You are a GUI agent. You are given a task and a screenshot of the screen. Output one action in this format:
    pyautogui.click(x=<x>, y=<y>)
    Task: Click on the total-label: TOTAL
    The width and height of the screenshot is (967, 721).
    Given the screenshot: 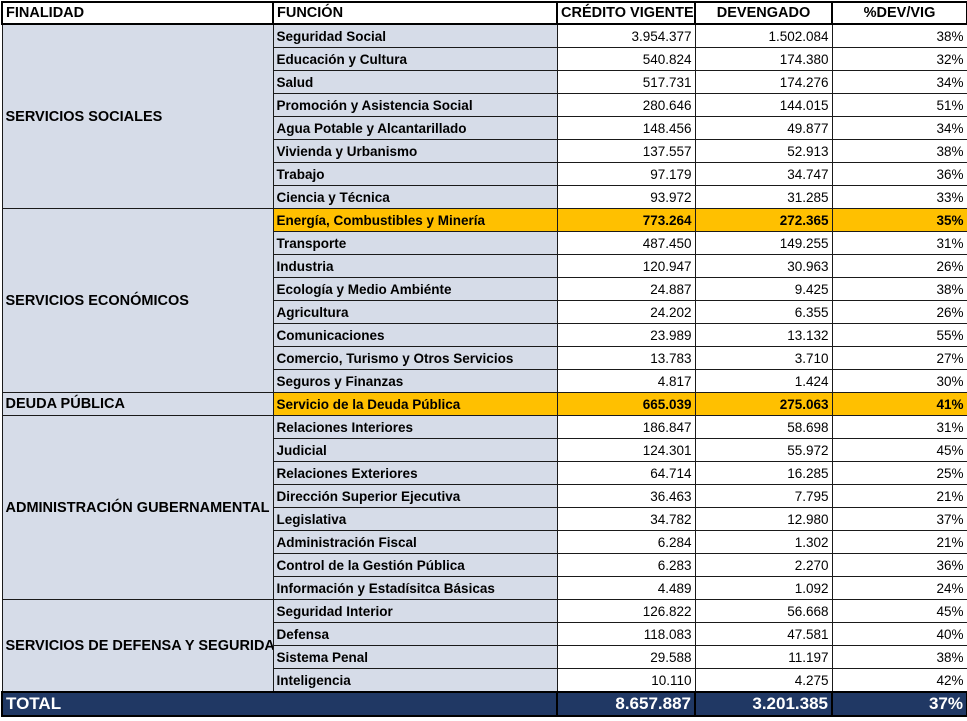 What is the action you would take?
    pyautogui.click(x=279, y=704)
    